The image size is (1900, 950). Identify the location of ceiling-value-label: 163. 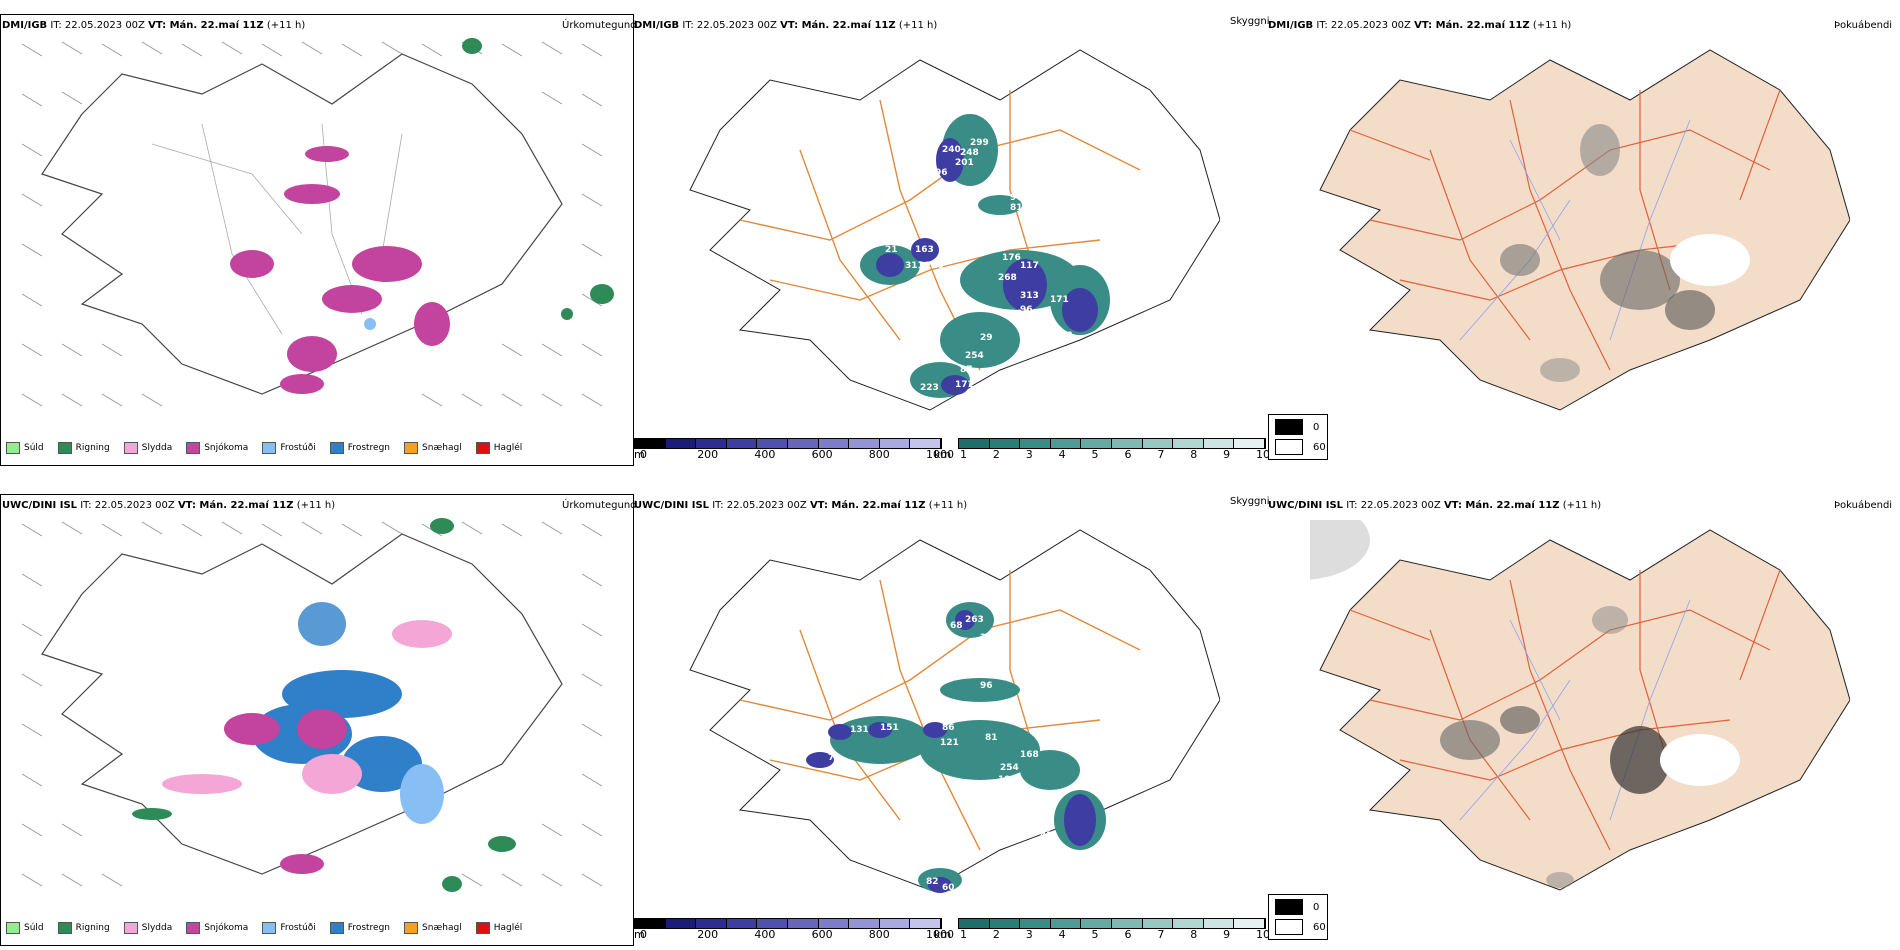
(924, 250).